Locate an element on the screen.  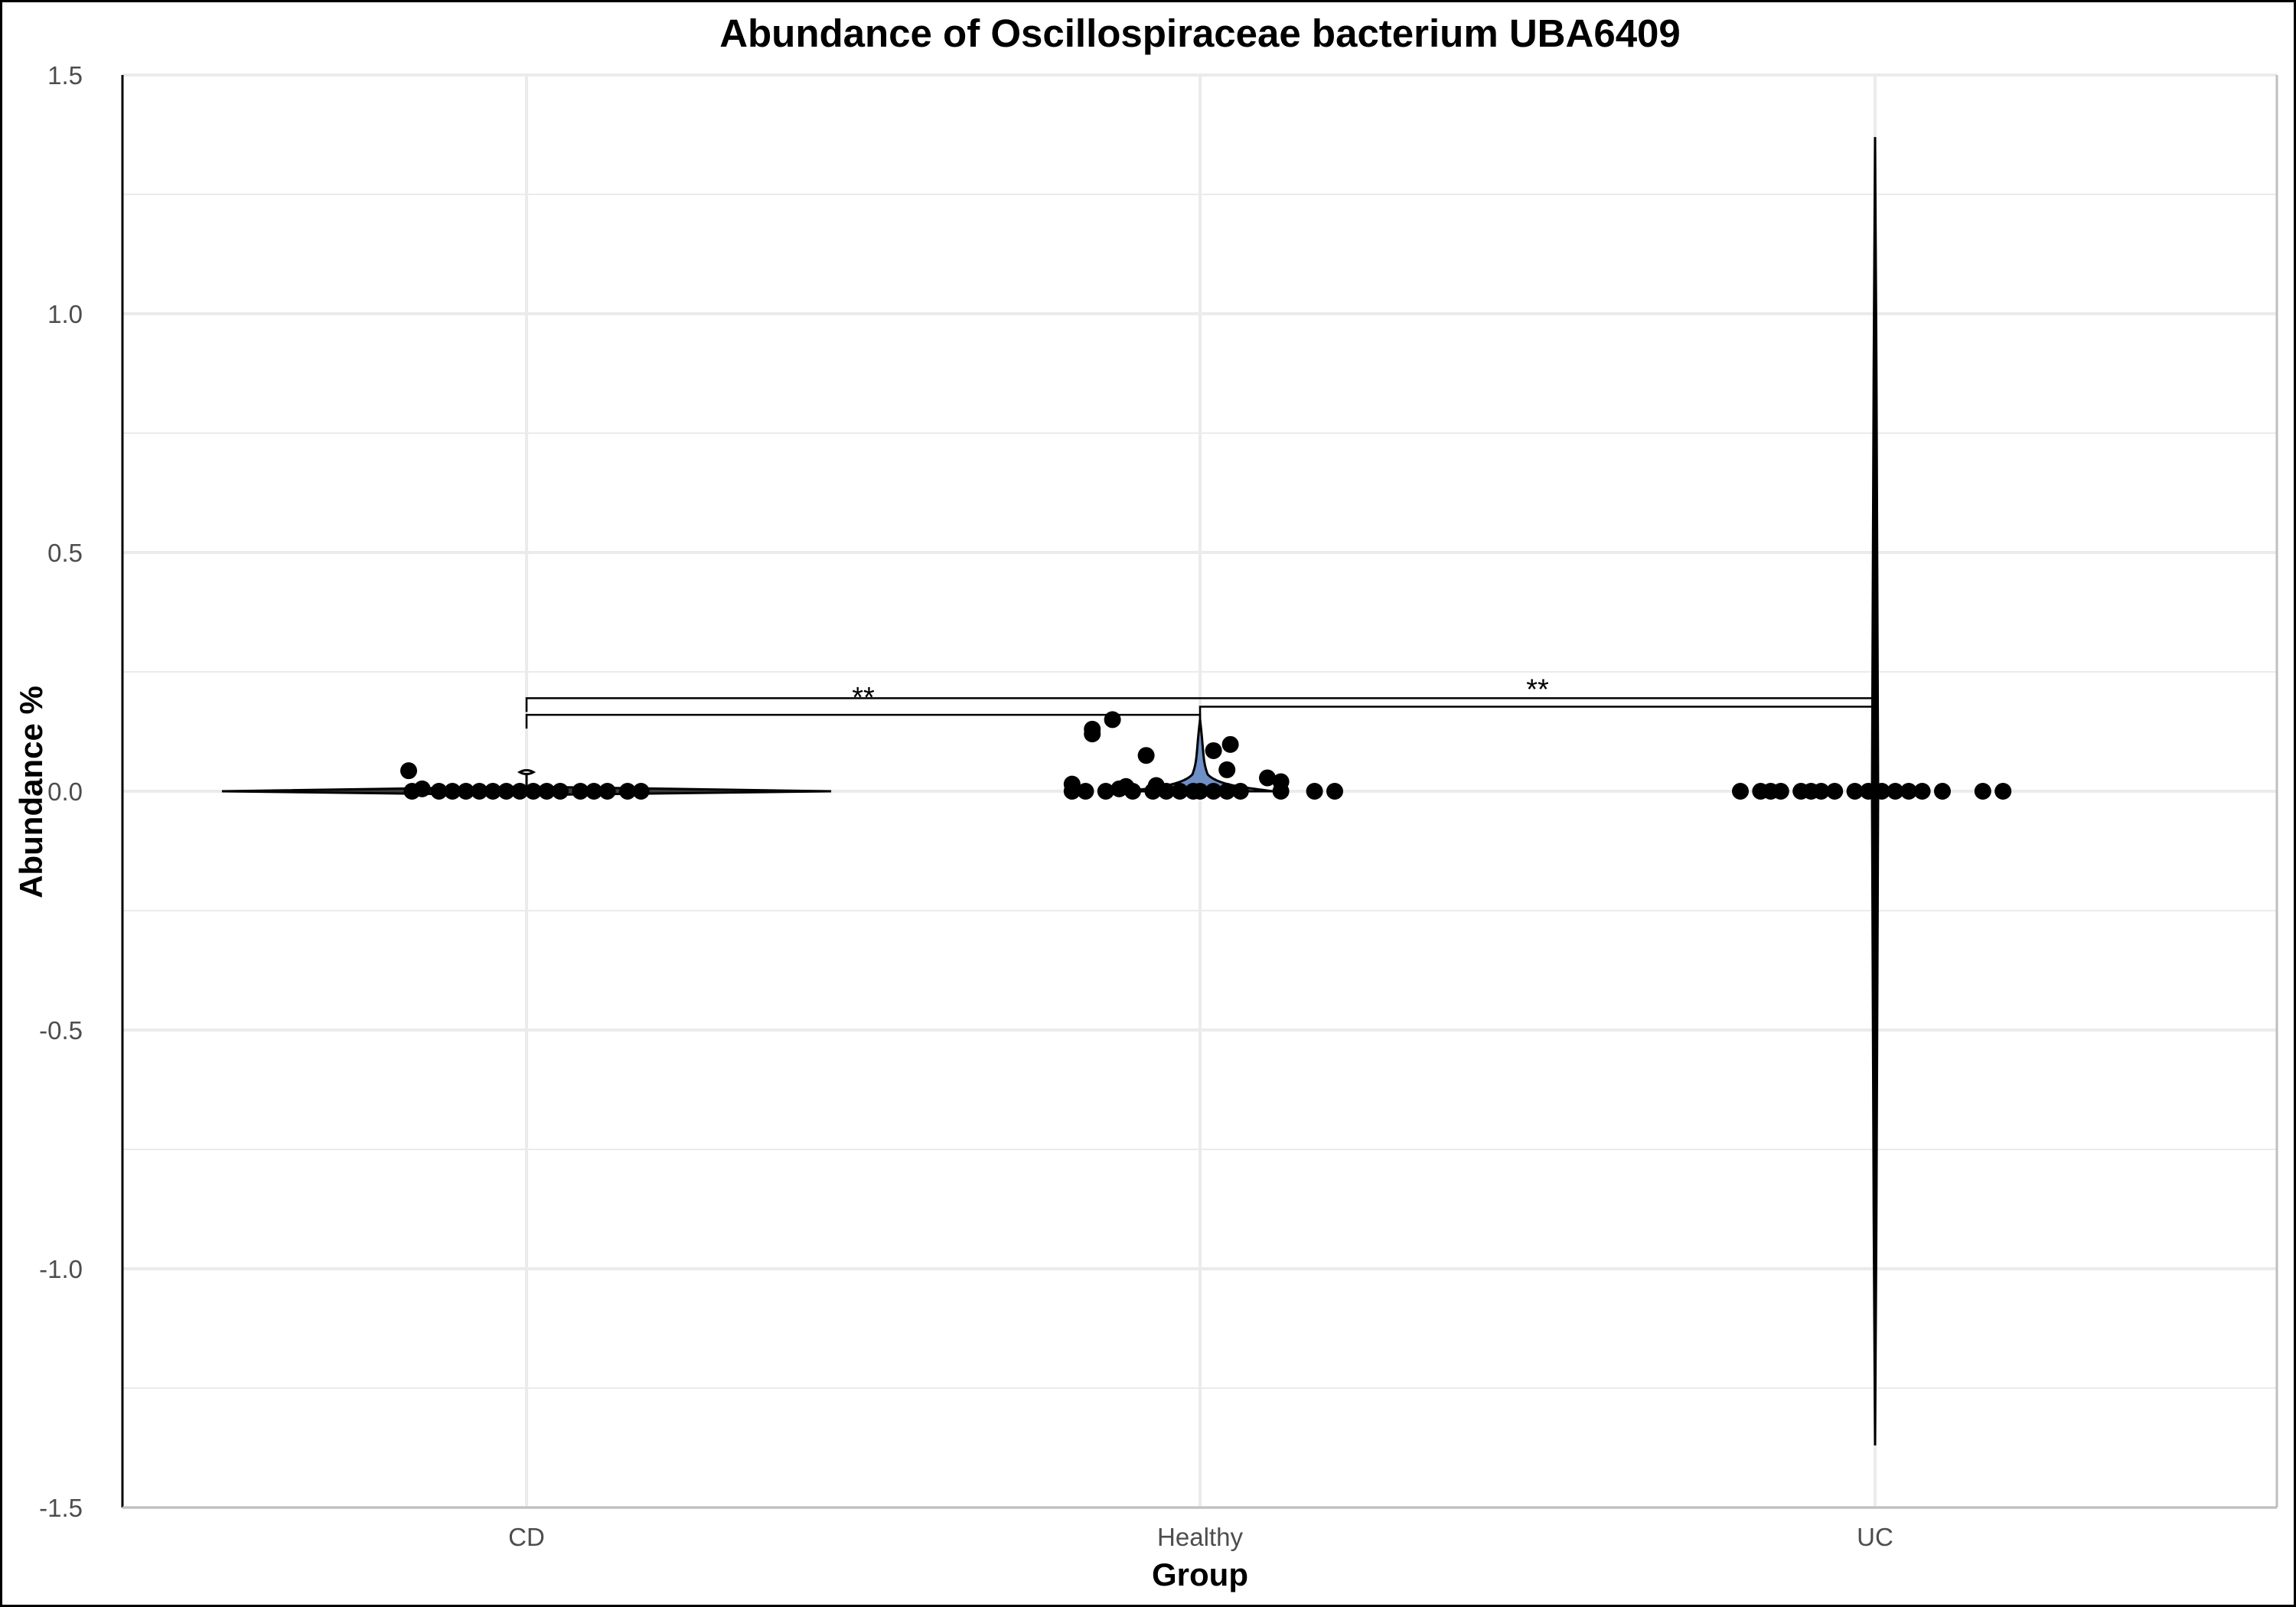
significance-bracket-healthy-uc is located at coordinates (1538, 713).